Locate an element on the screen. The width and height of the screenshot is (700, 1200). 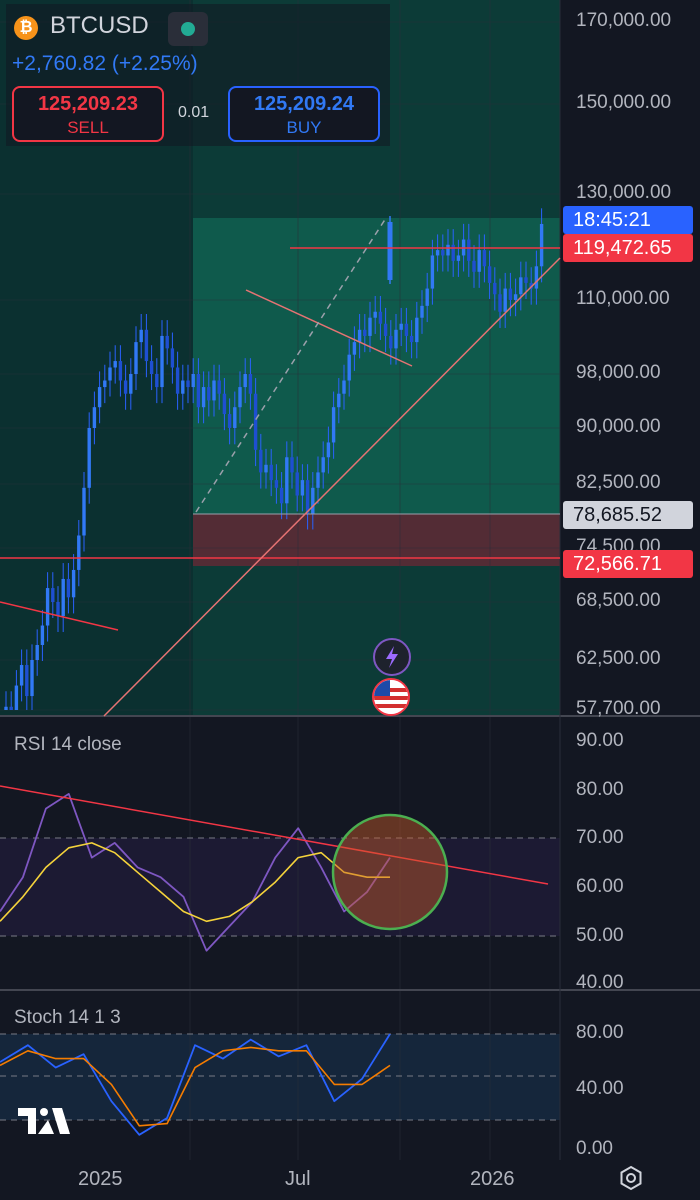
spread-value: 0.01 is located at coordinates (194, 112).